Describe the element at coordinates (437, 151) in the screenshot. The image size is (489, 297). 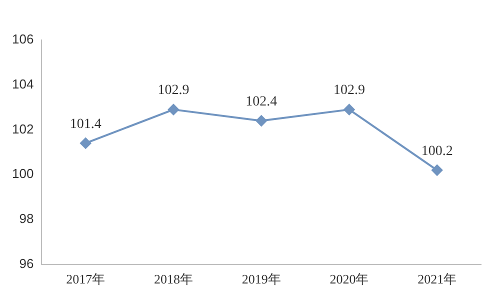
I see `data-label: 100.2` at that location.